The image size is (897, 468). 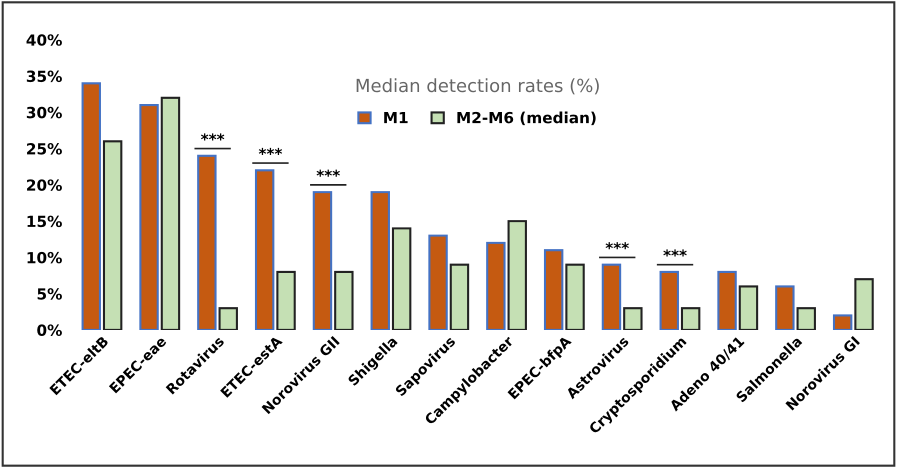 What do you see at coordinates (526, 119) in the screenshot?
I see `legend-label: M2-M6 (median)` at bounding box center [526, 119].